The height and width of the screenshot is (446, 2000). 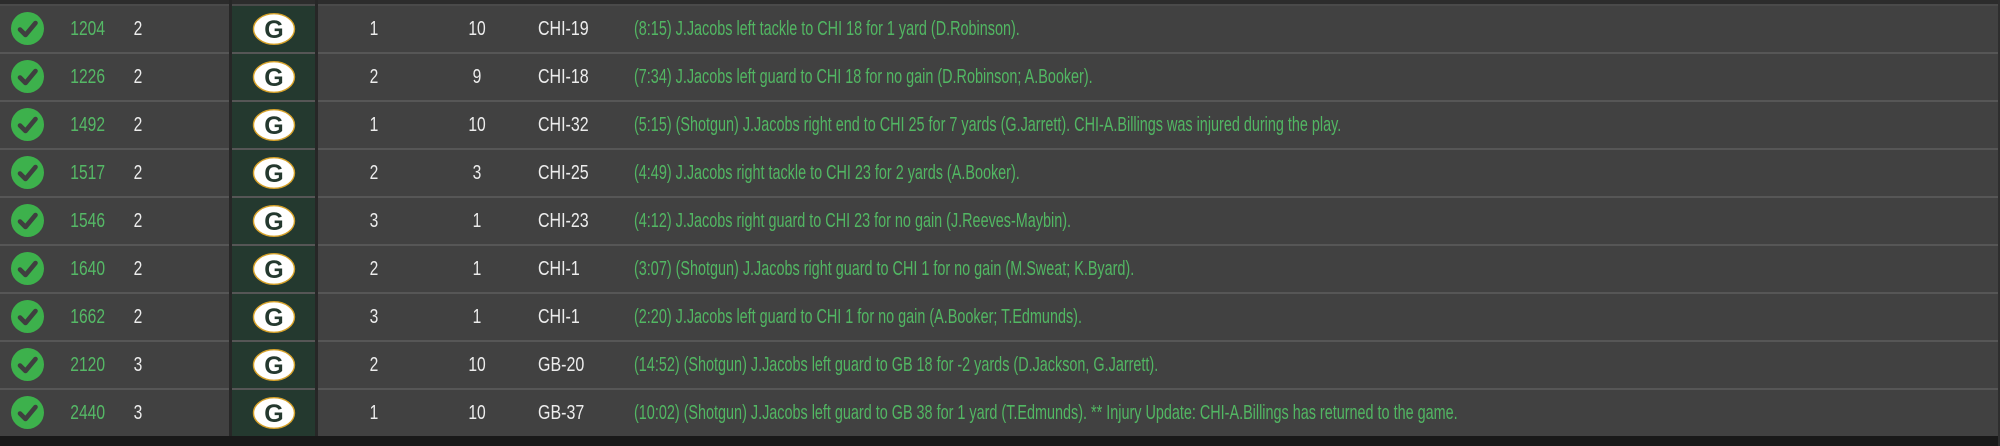 I want to click on distance: 9, so click(x=477, y=77).